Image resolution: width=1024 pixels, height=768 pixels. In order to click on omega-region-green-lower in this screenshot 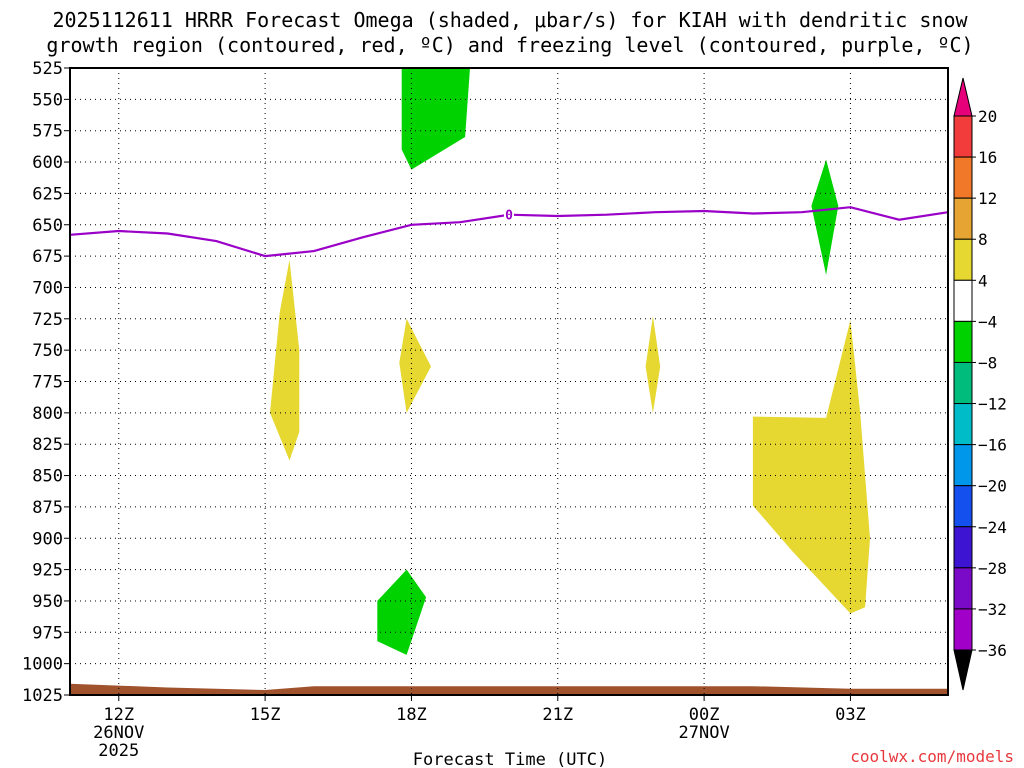, I will do `click(402, 612)`.